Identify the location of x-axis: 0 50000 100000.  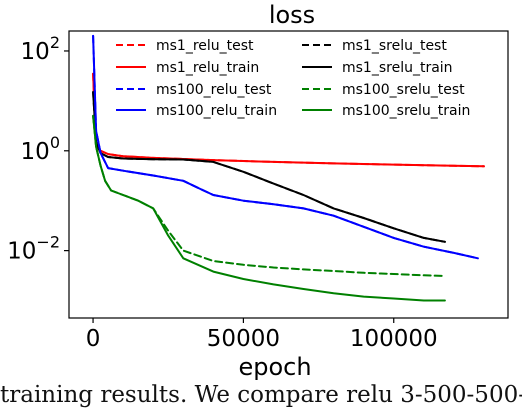
(262, 335).